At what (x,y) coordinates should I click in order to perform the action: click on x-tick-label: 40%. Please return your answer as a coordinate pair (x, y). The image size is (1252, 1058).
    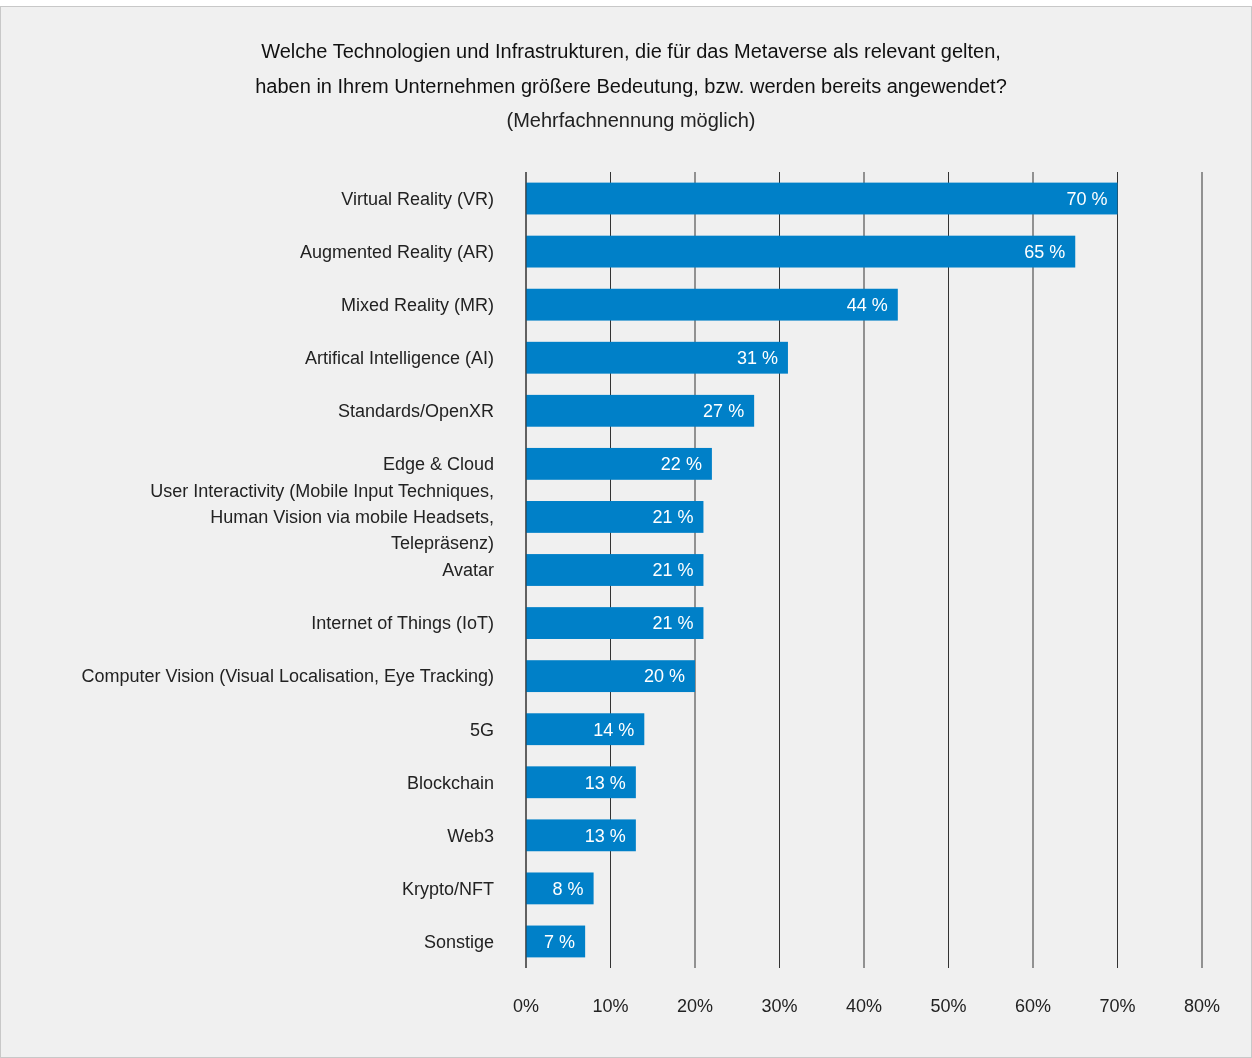
    Looking at the image, I should click on (864, 1006).